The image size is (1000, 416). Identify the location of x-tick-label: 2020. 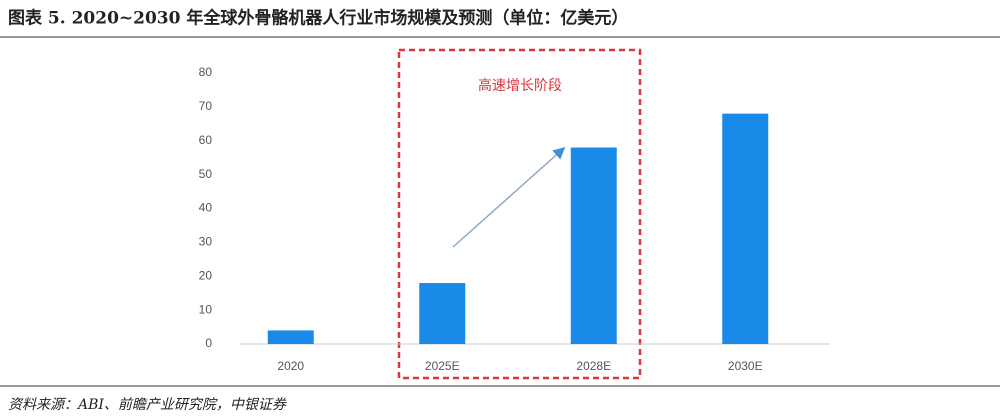
(290, 366).